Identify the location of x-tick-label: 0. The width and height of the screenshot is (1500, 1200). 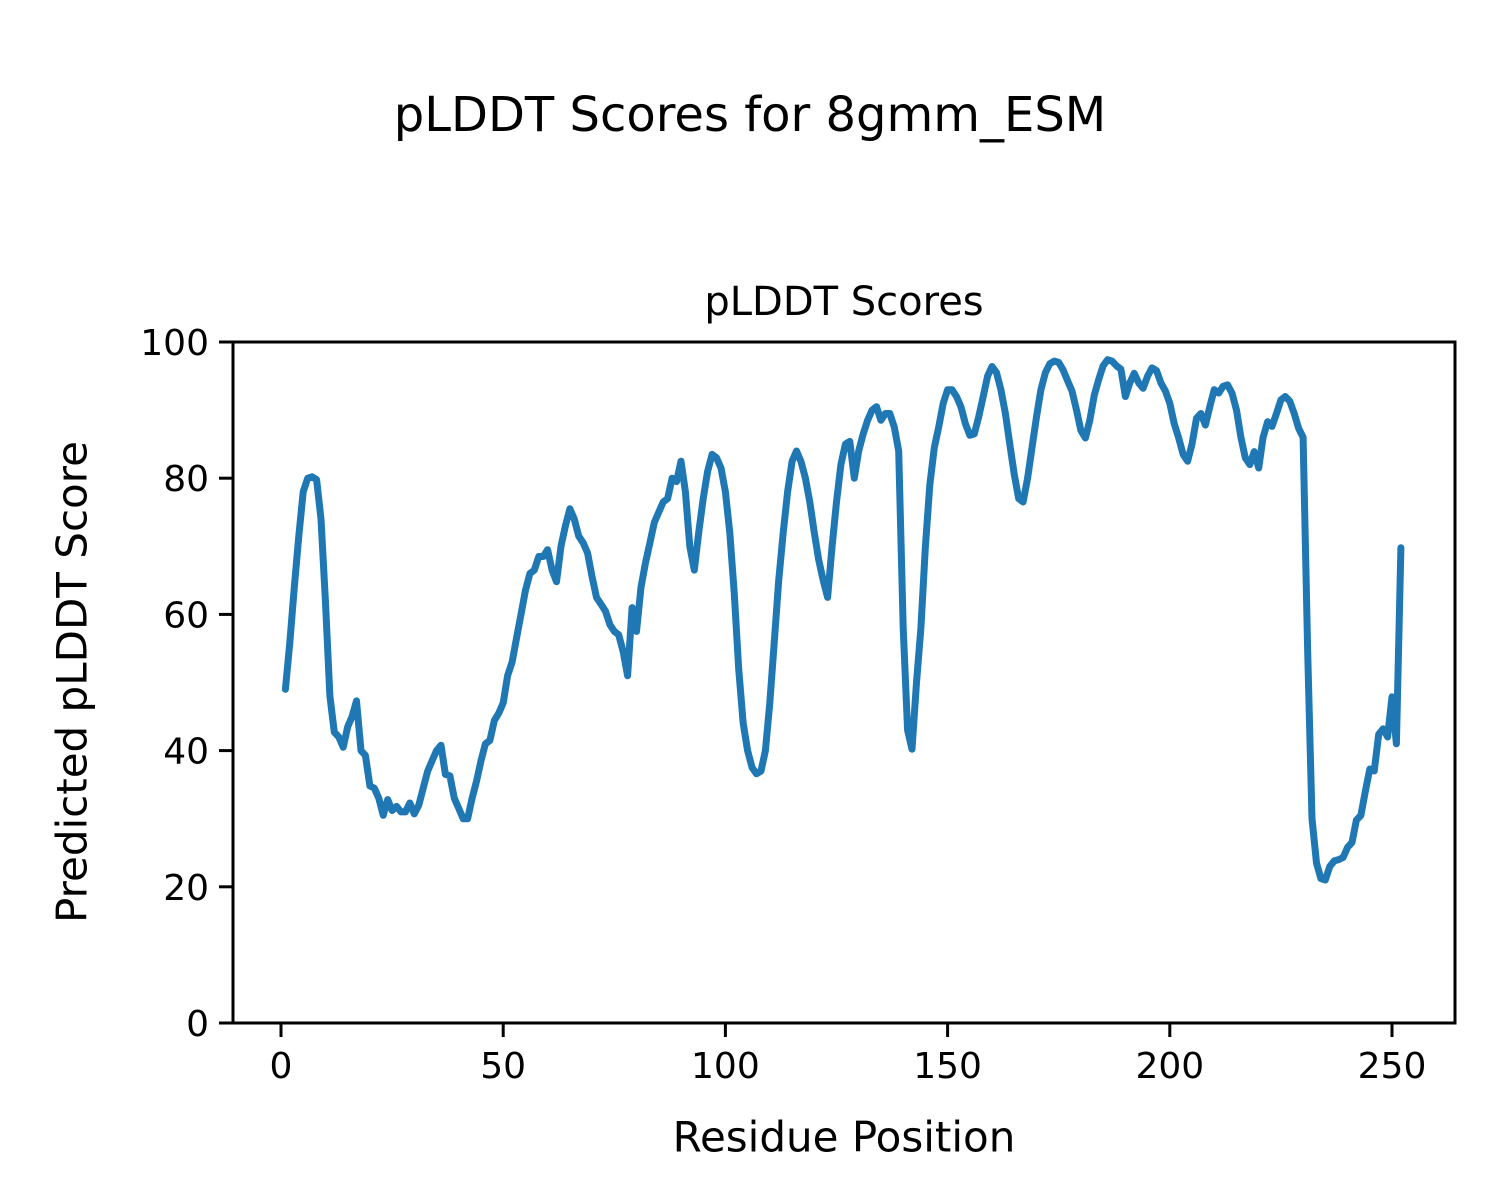
(281, 1066).